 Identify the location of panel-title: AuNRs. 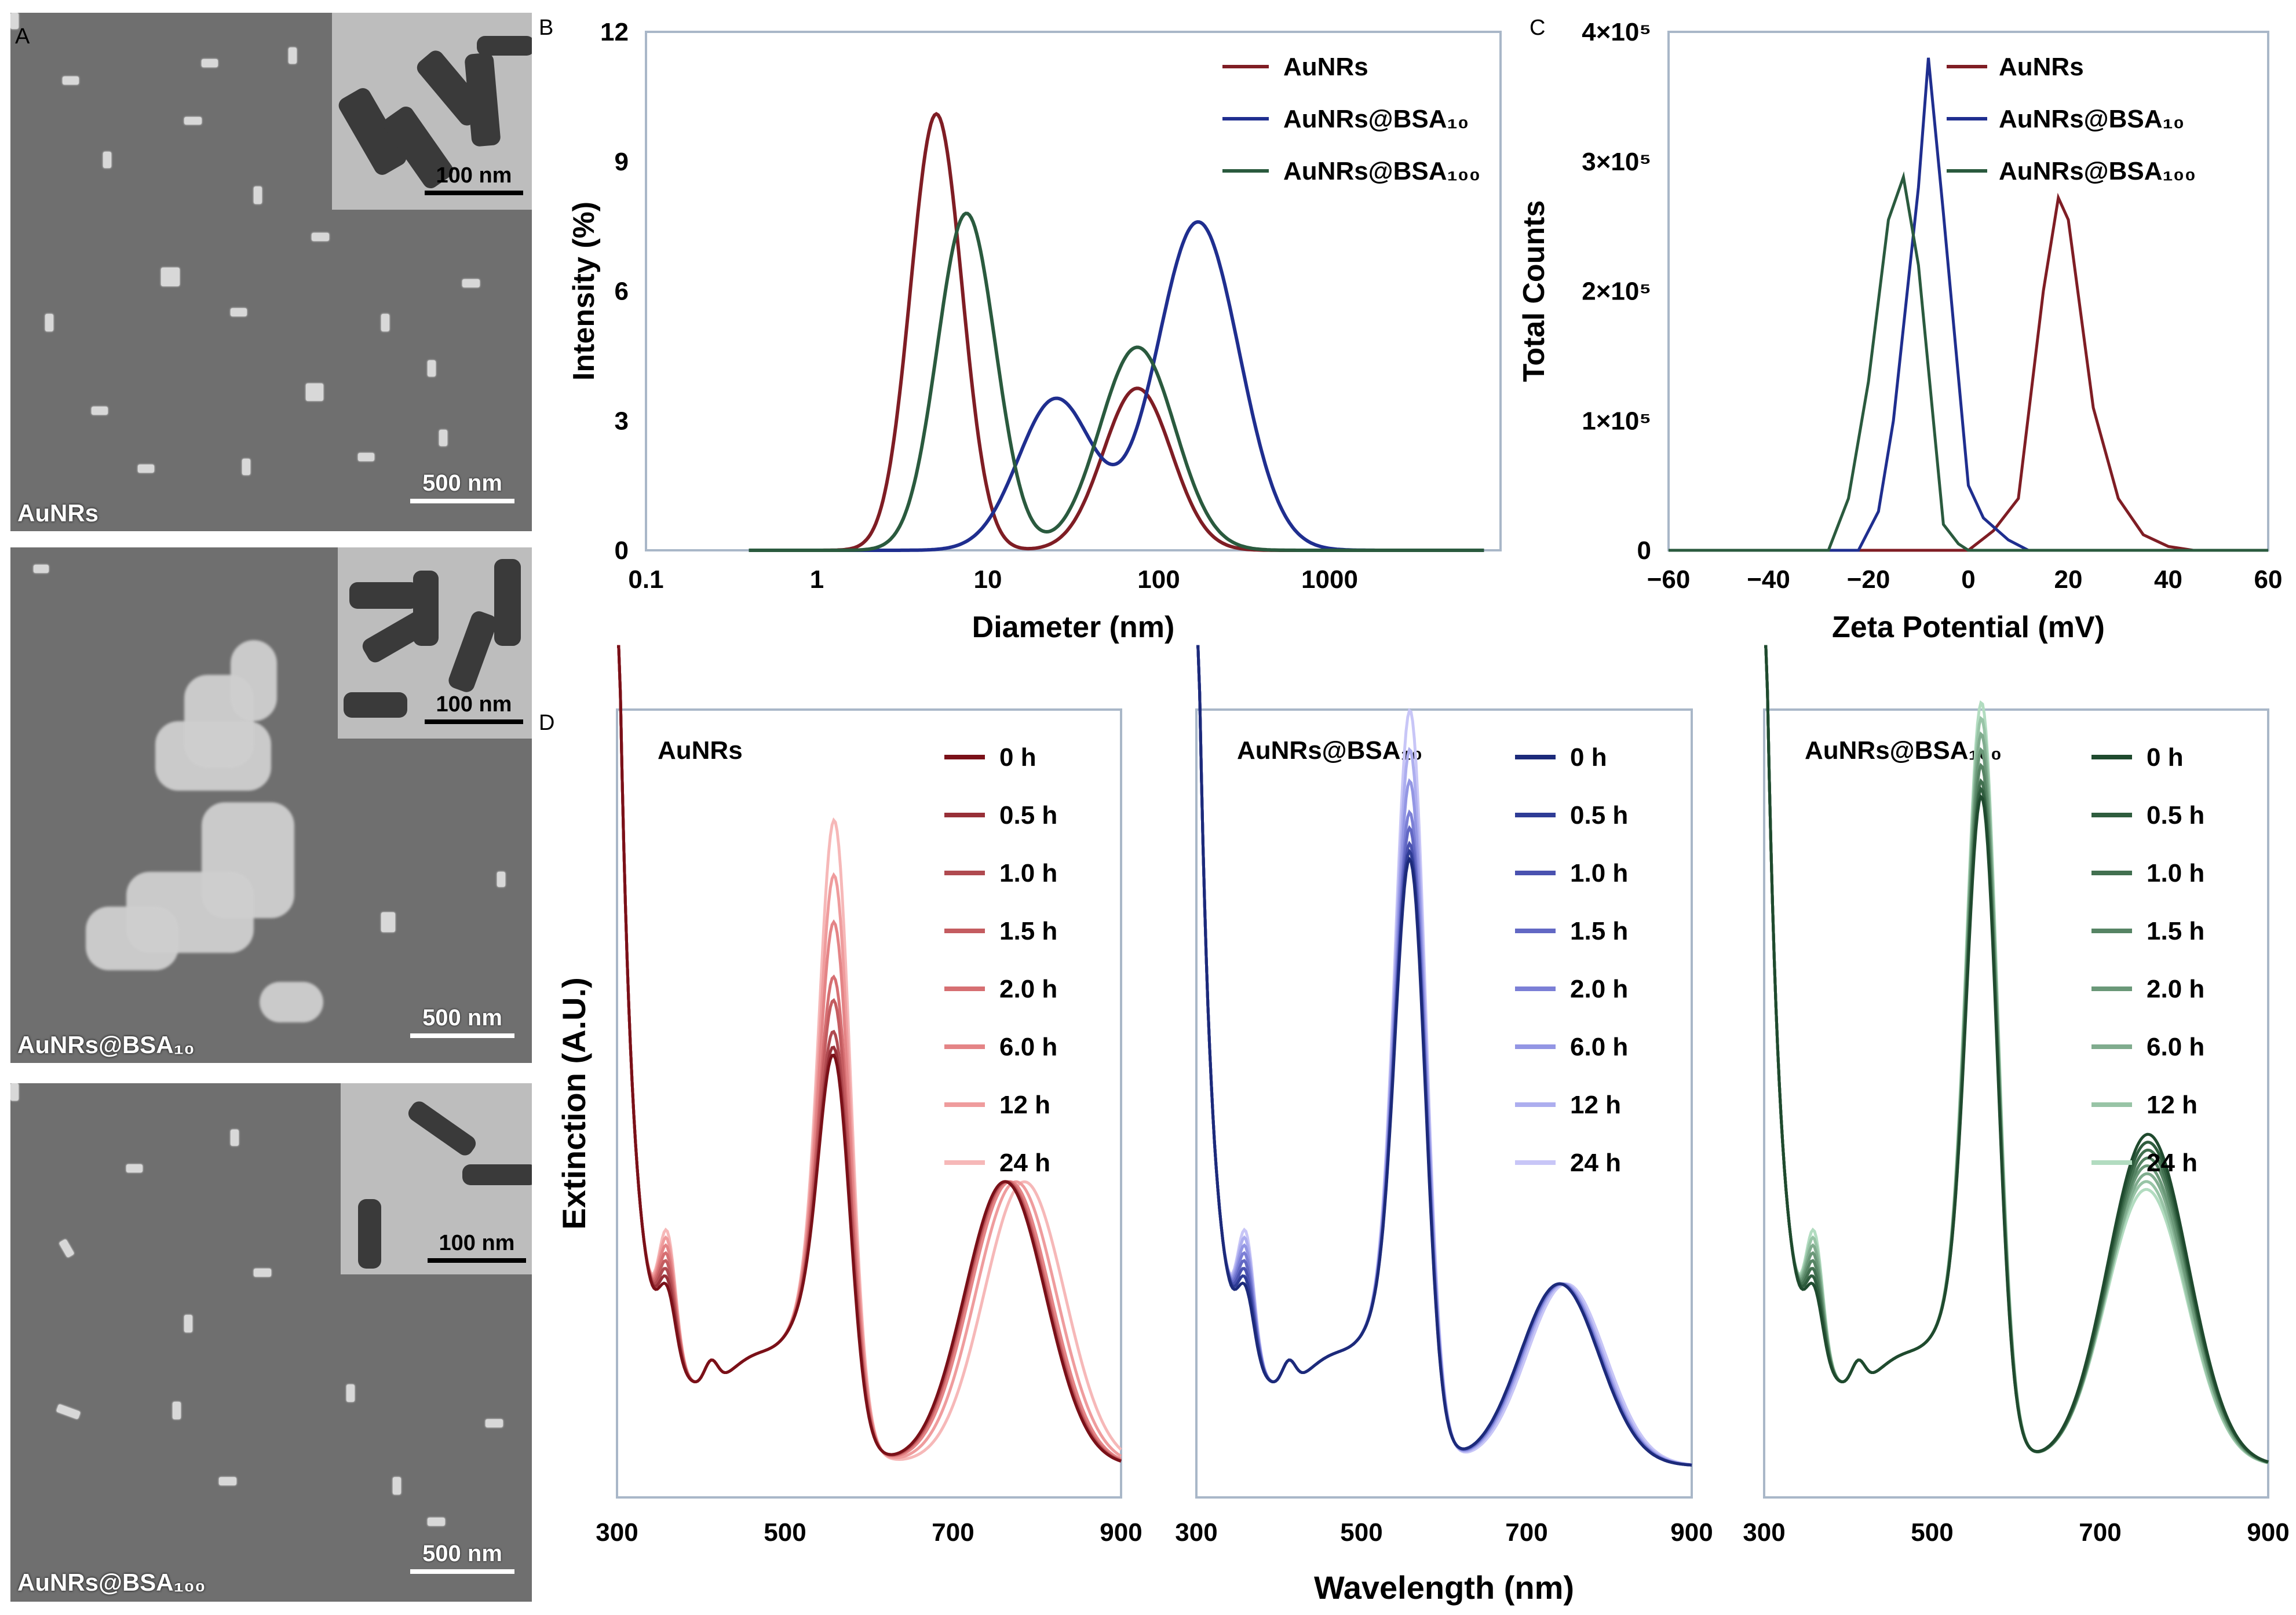
(700, 750).